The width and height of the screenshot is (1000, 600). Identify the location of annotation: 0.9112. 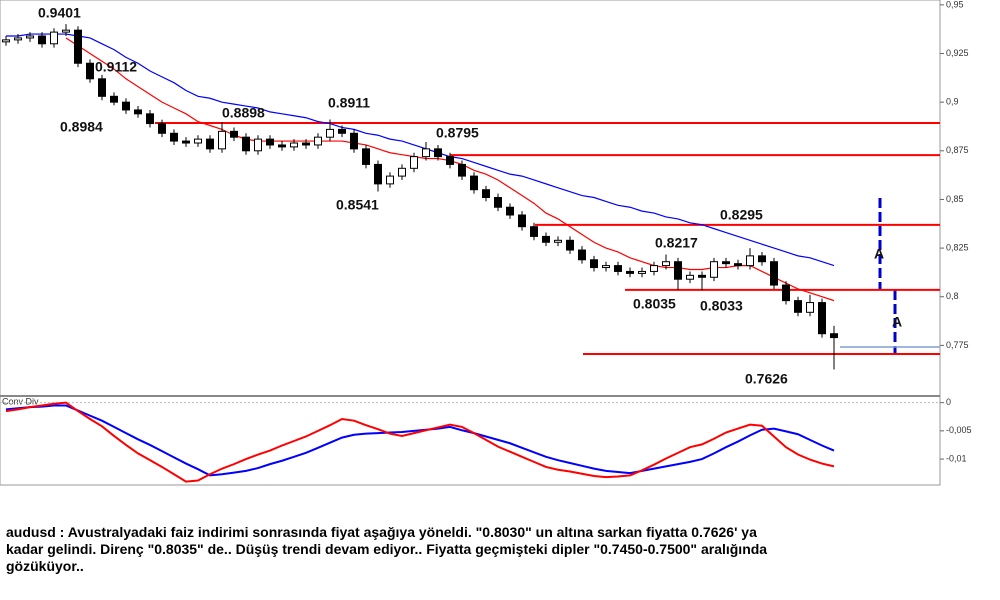
(116, 67).